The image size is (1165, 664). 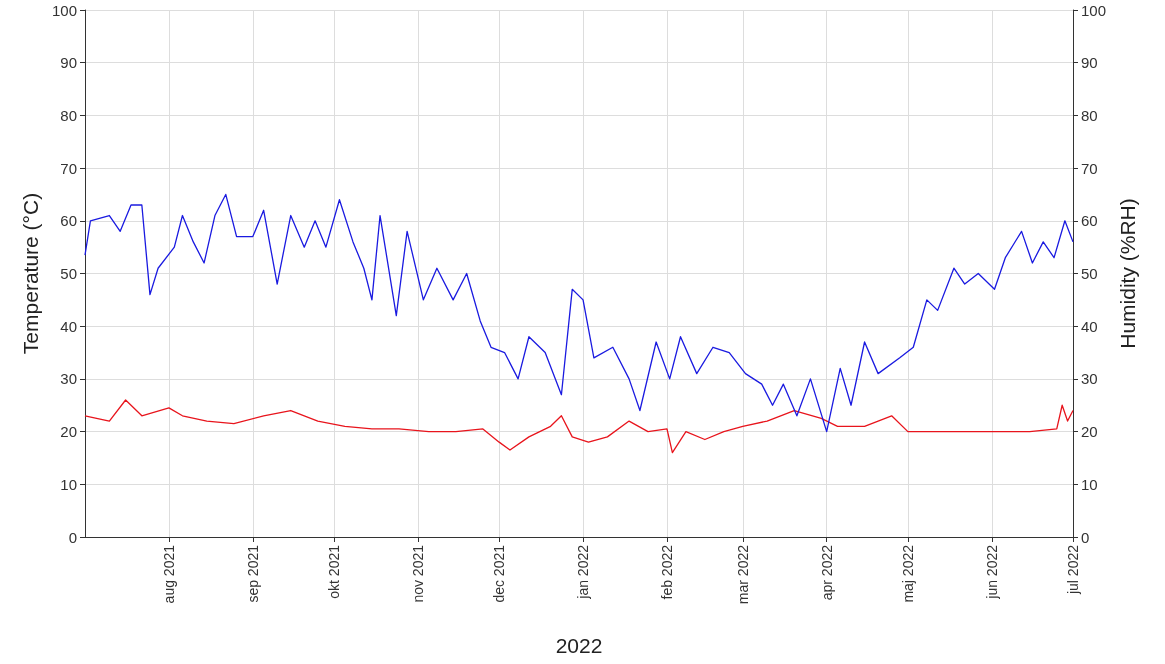 What do you see at coordinates (68, 326) in the screenshot?
I see `y-tick-label: 40` at bounding box center [68, 326].